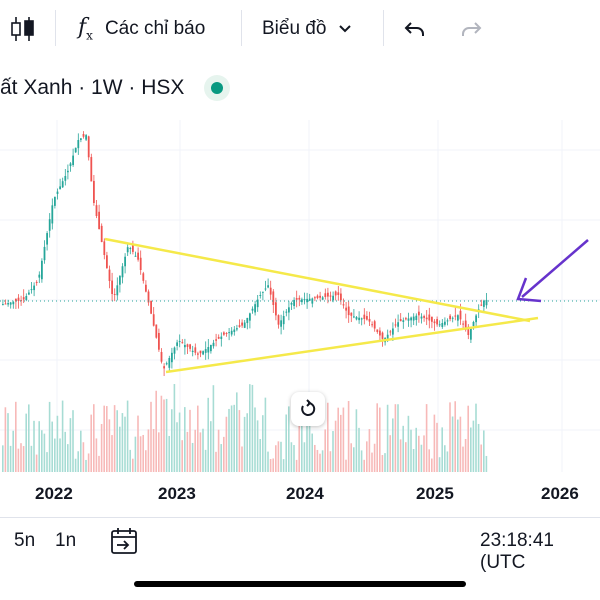 The width and height of the screenshot is (600, 600). What do you see at coordinates (241, 28) in the screenshot?
I see `toolbar-divider` at bounding box center [241, 28].